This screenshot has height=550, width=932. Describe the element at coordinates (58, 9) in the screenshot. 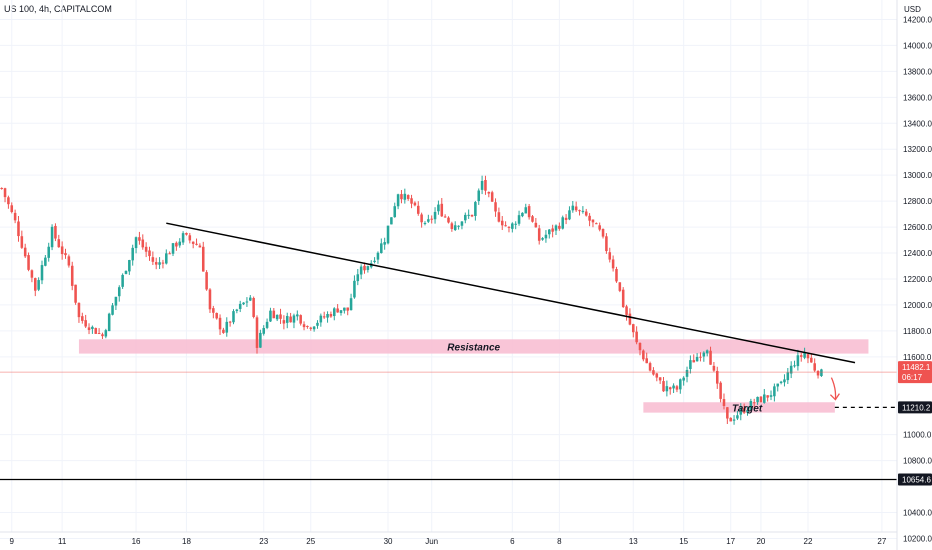

I see `chart-title: US 100, 4h, CAPITALCOM` at that location.